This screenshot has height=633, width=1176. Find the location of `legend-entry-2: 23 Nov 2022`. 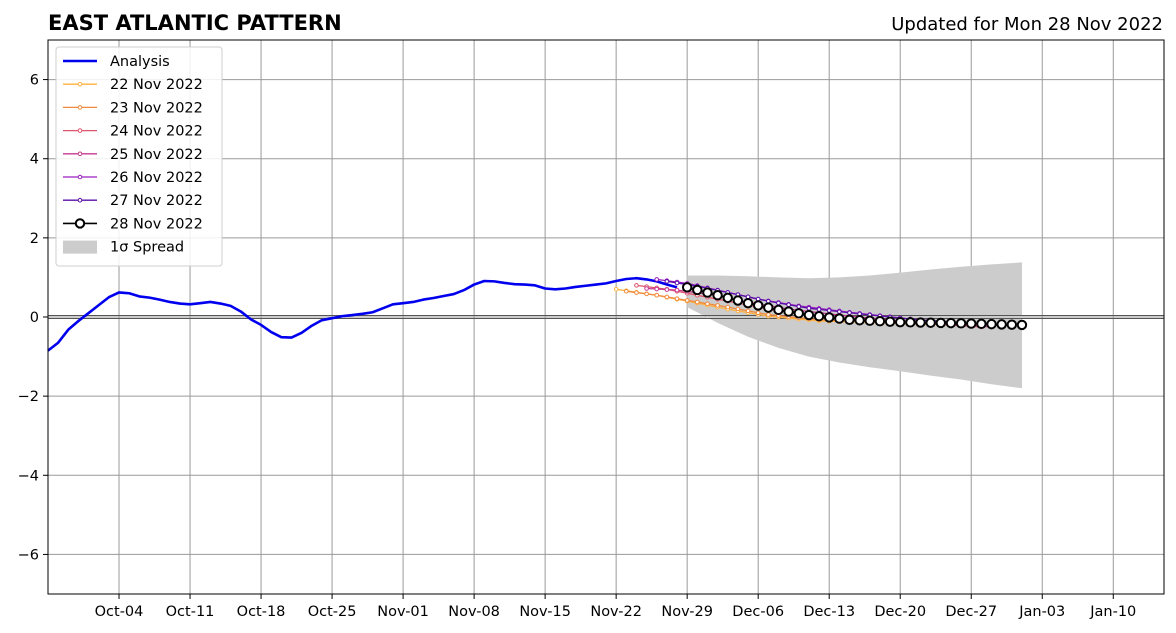

legend-entry-2: 23 Nov 2022 is located at coordinates (133, 108).